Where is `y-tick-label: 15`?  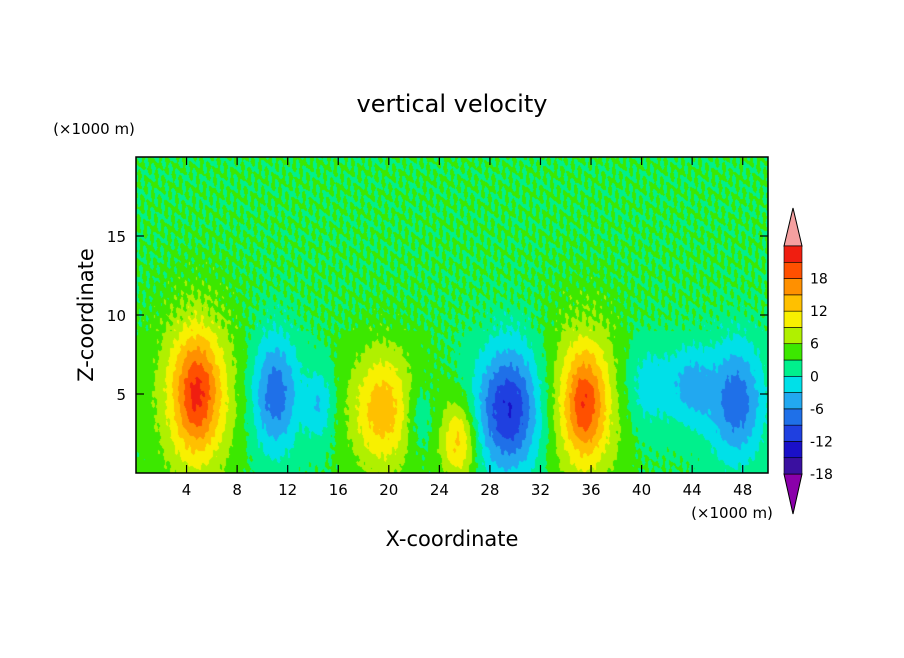 y-tick-label: 15 is located at coordinates (116, 237).